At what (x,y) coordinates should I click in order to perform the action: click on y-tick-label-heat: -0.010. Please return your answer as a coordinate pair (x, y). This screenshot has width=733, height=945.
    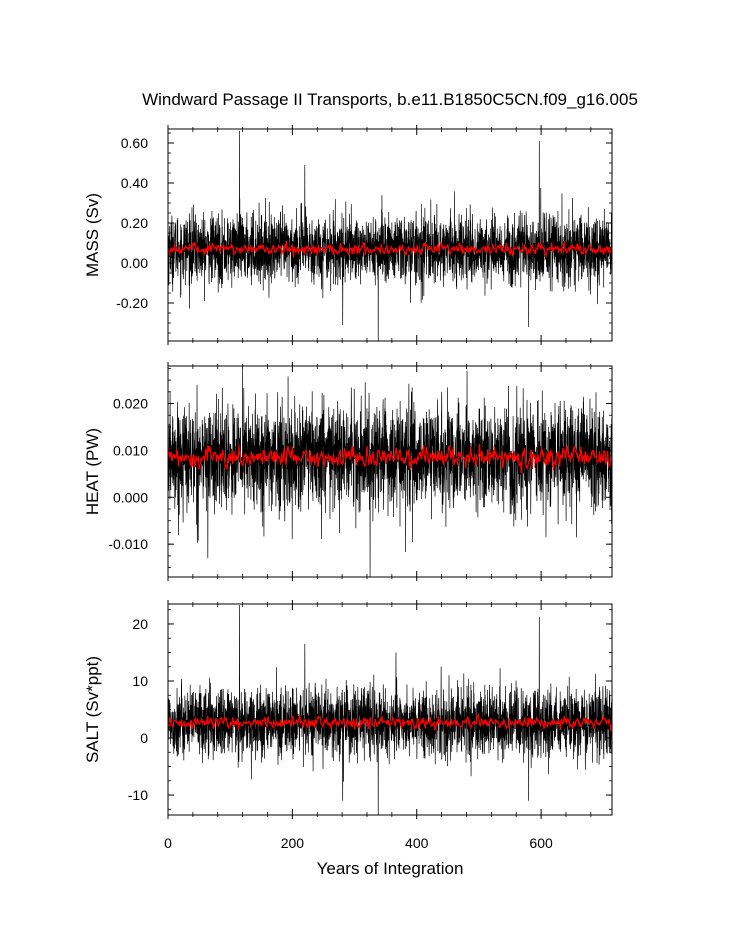
    Looking at the image, I should click on (128, 544).